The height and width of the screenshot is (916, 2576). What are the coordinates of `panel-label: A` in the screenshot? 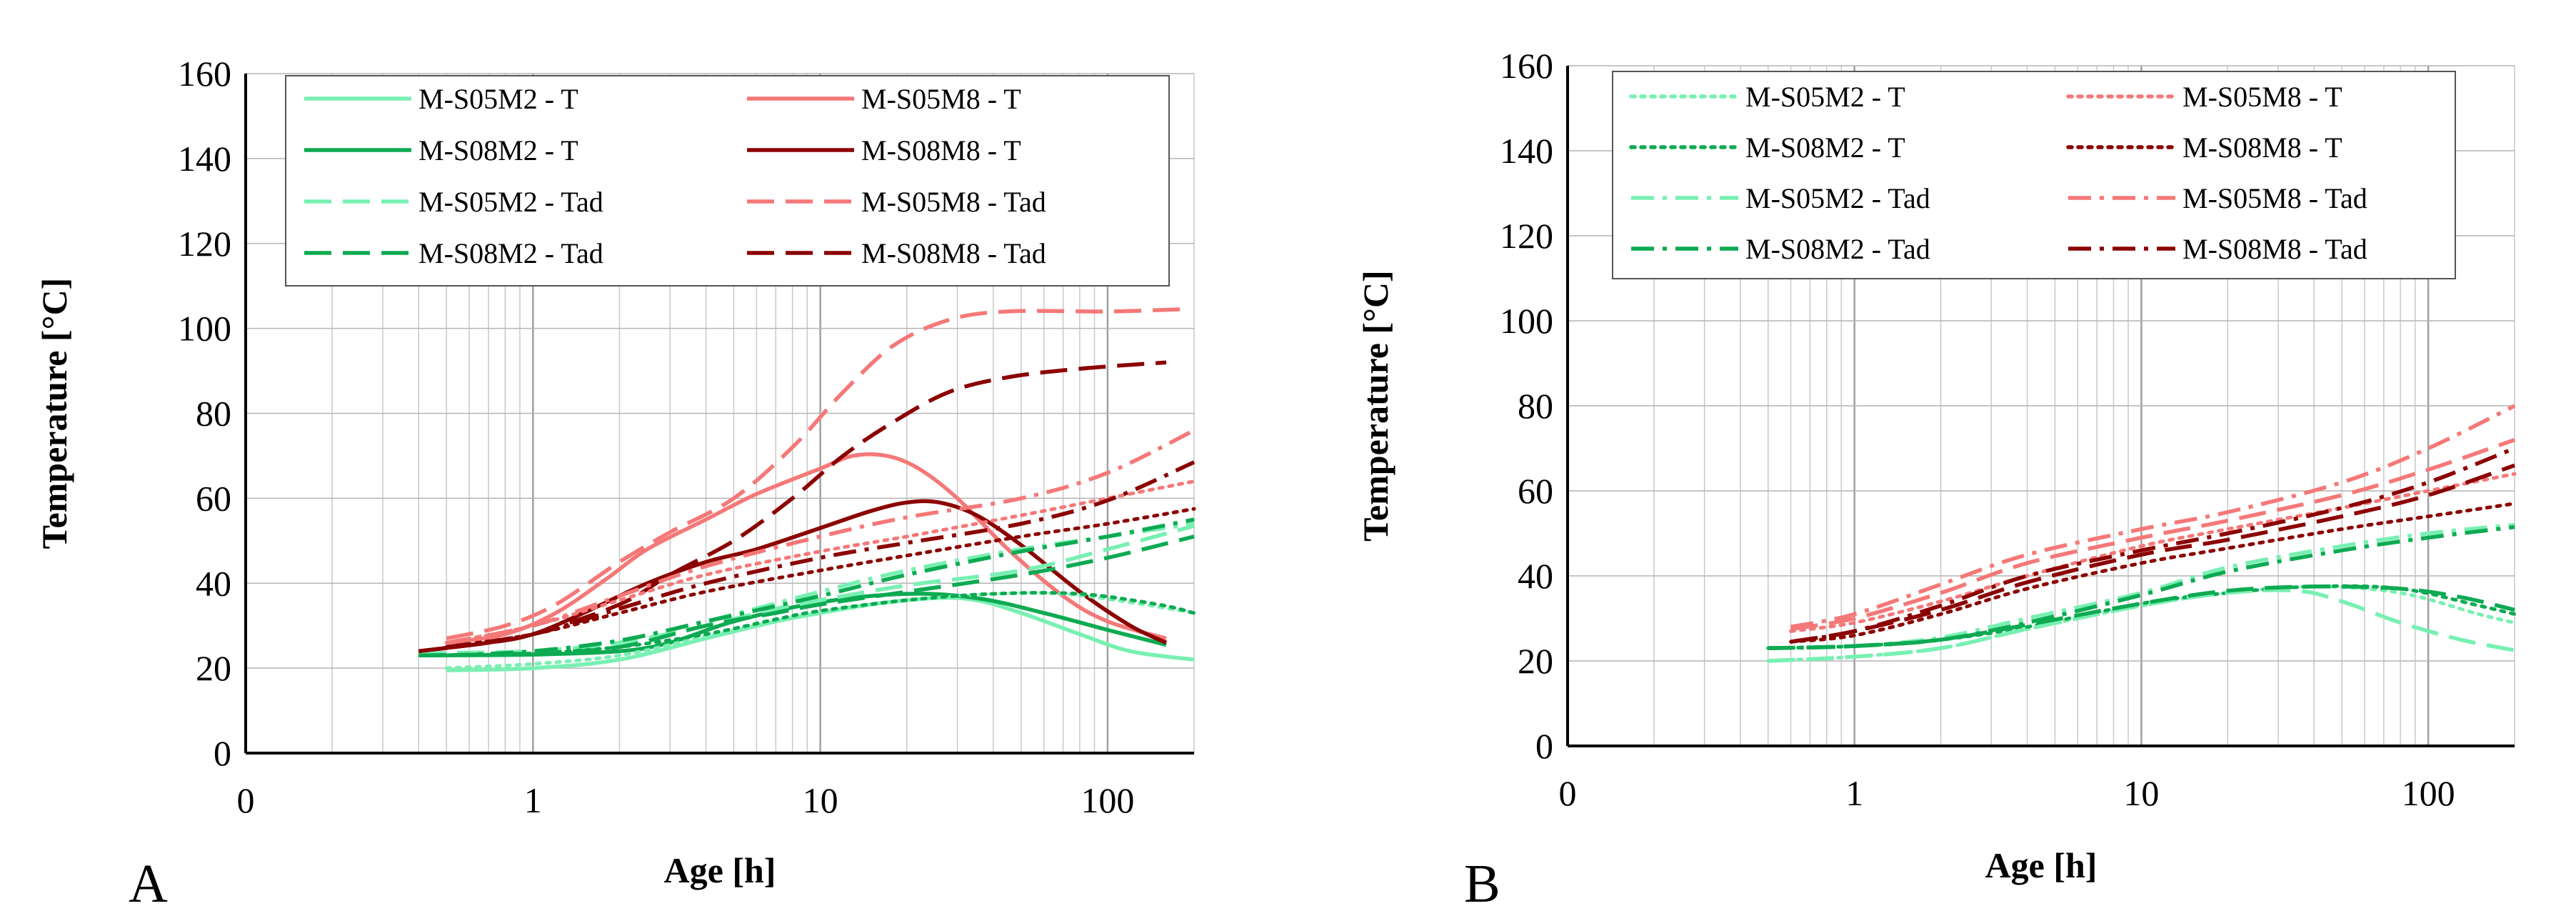 It's located at (148, 883).